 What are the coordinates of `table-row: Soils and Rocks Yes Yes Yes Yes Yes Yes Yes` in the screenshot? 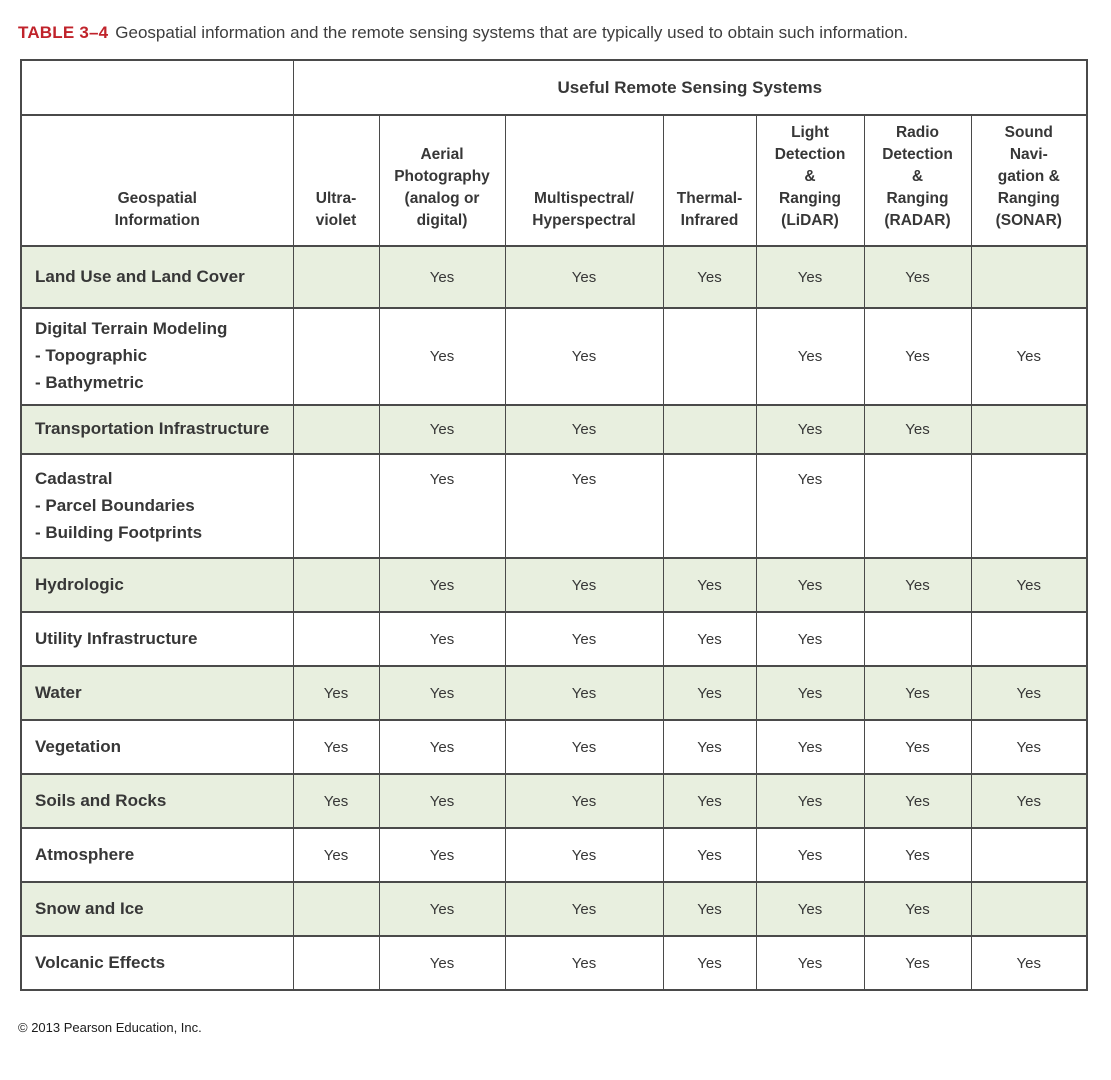 It's located at (554, 801).